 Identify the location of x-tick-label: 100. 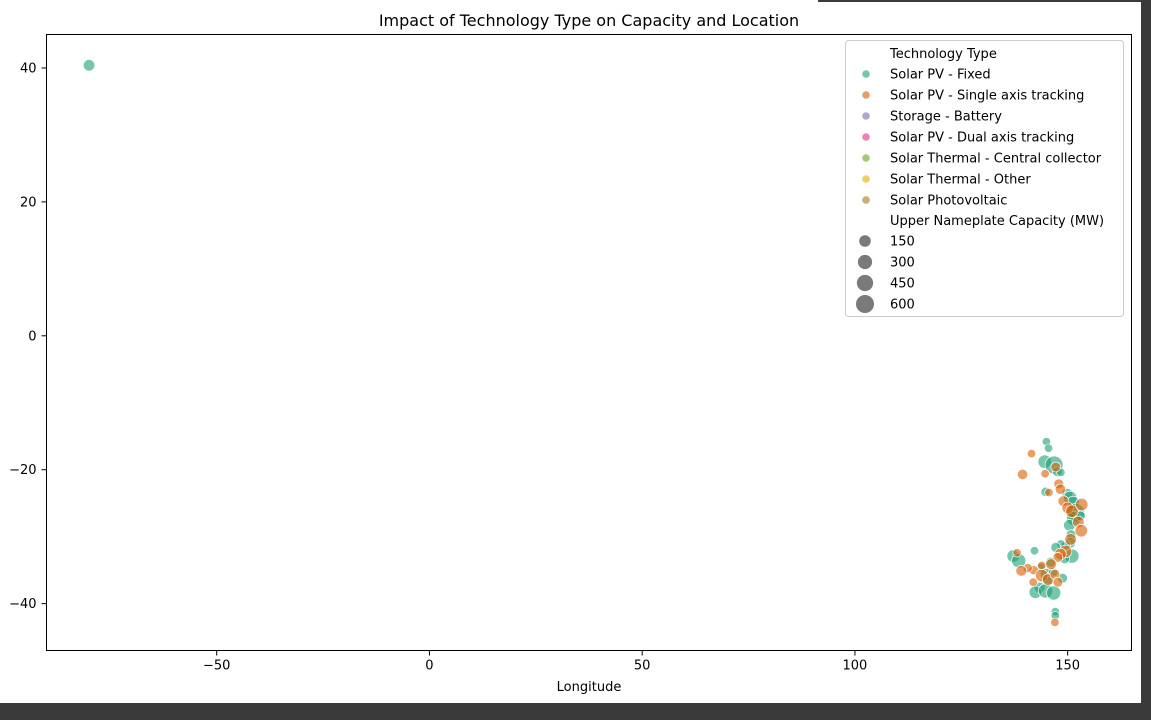
(855, 666).